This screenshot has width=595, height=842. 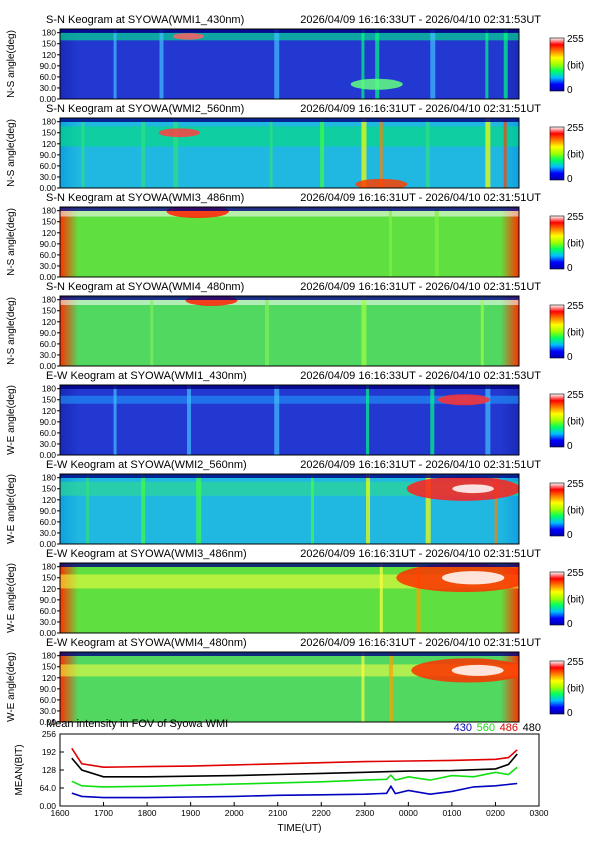 What do you see at coordinates (145, 109) in the screenshot?
I see `keogram-title: S-N Keogram at SYOWA(WMI2_560nm)` at bounding box center [145, 109].